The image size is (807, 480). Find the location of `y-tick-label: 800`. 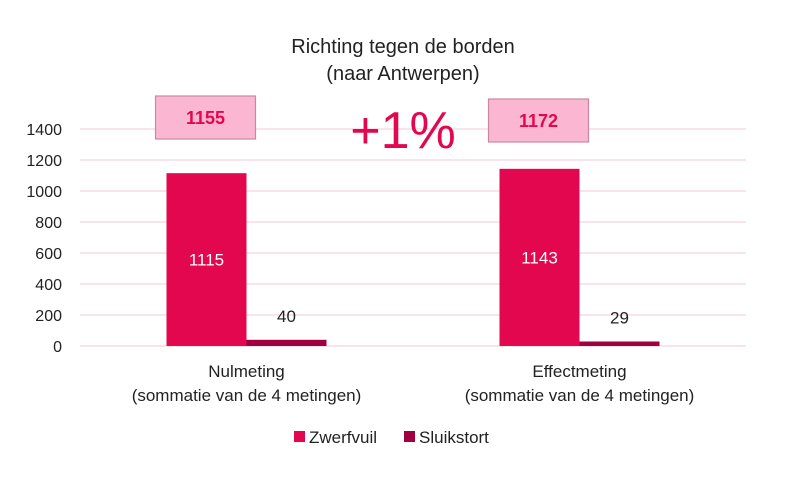

y-tick-label: 800 is located at coordinates (48, 223).